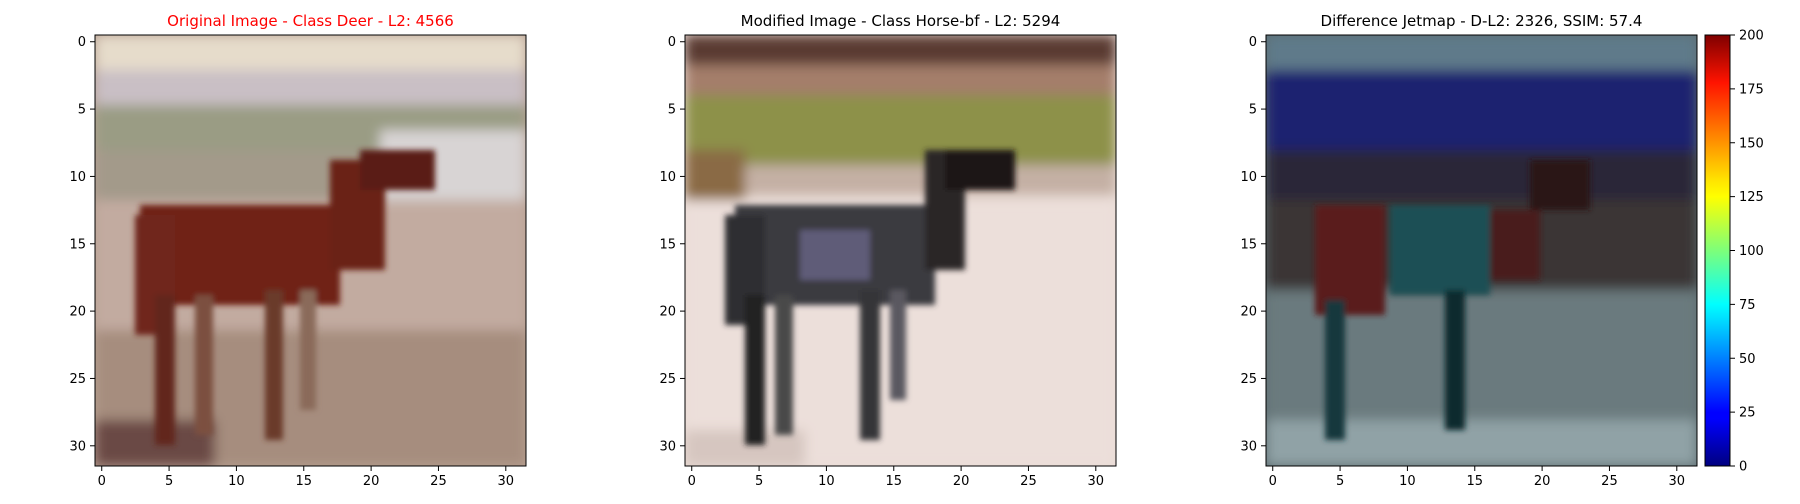 This screenshot has height=504, width=1800. Describe the element at coordinates (1751, 36) in the screenshot. I see `colorbar-tick-label: 200` at that location.